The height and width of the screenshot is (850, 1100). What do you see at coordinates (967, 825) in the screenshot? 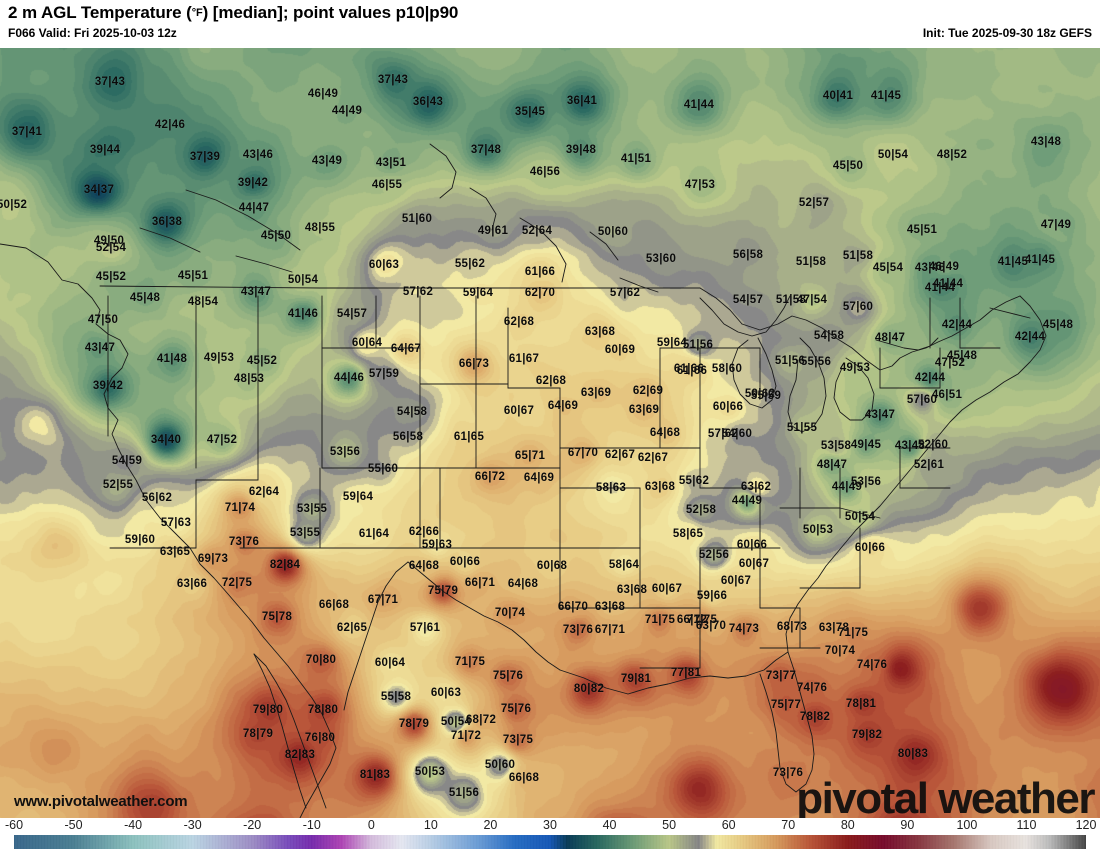
I see `colorbar-tick: 100` at bounding box center [967, 825].